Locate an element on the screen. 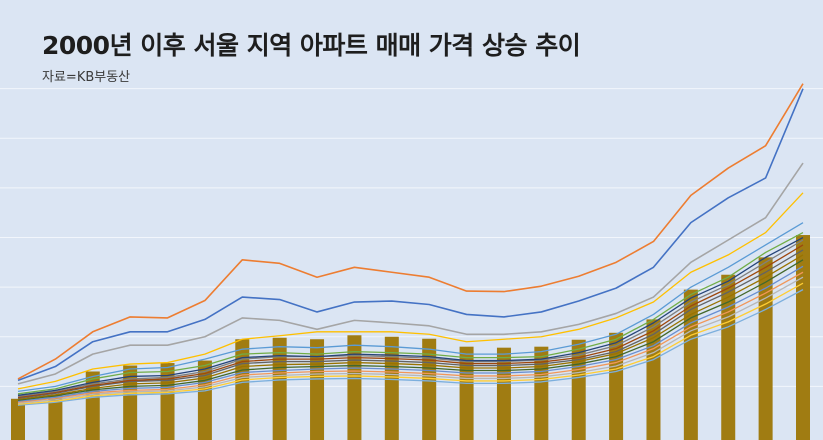 The width and height of the screenshot is (823, 440). chart-source: 자료=KB부동산 is located at coordinates (86, 77).